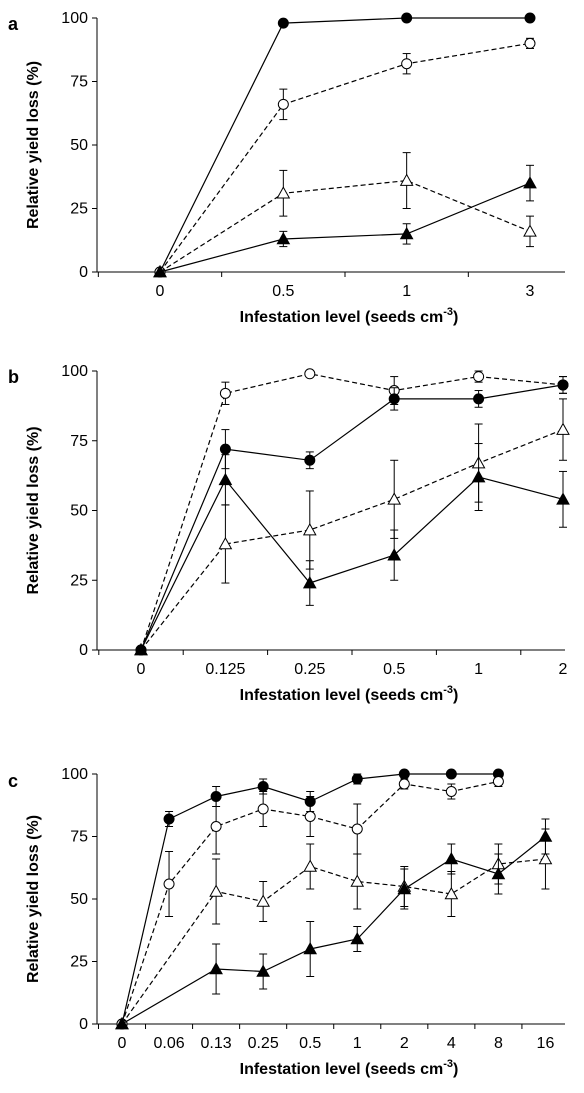  What do you see at coordinates (563, 669) in the screenshot?
I see `x-tick-label: 2` at bounding box center [563, 669].